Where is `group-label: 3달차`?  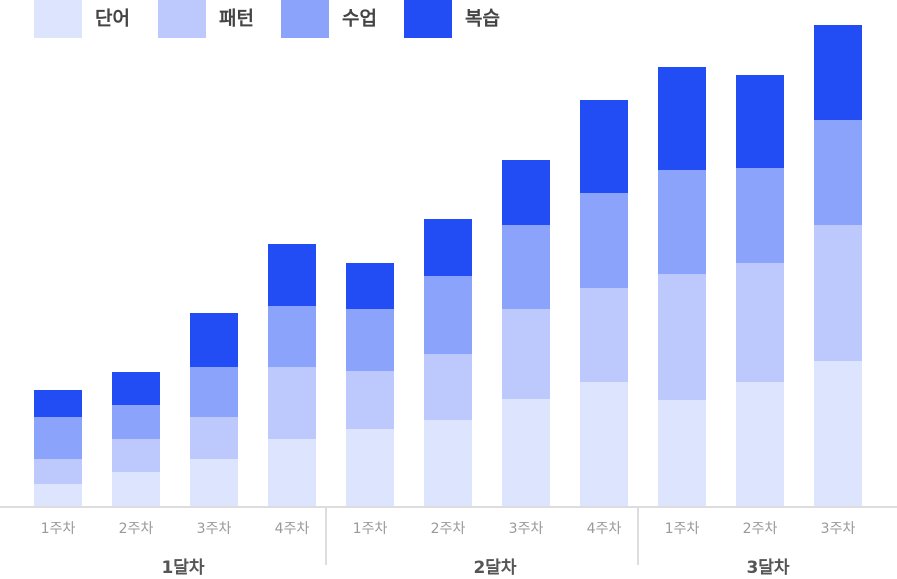
group-label: 3달차 is located at coordinates (767, 567).